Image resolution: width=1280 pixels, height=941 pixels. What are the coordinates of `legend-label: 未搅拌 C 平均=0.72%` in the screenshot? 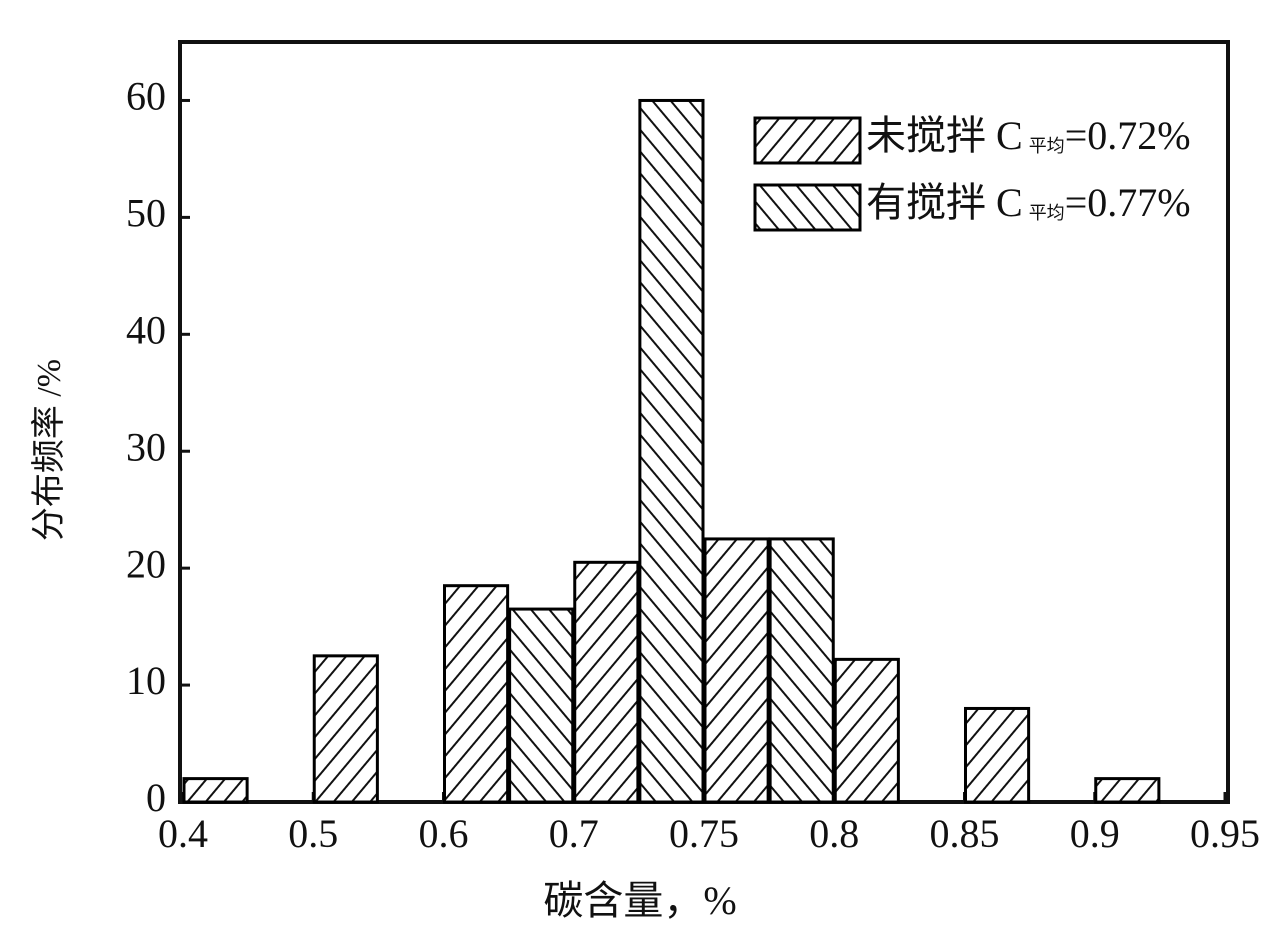 It's located at (1028, 135).